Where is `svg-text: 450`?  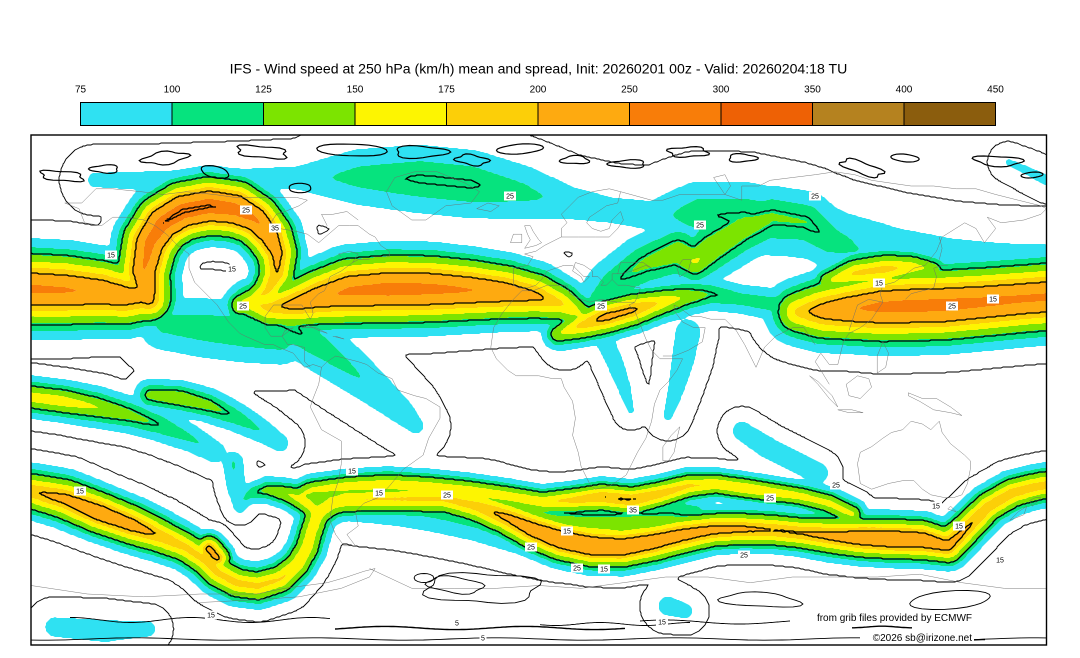 svg-text: 450 is located at coordinates (995, 89).